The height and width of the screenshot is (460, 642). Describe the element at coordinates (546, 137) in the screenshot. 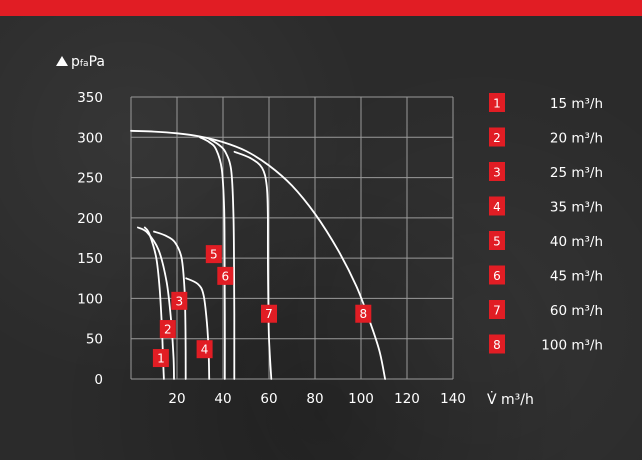

I see `legend-item-2: 2 20 m³/h` at that location.